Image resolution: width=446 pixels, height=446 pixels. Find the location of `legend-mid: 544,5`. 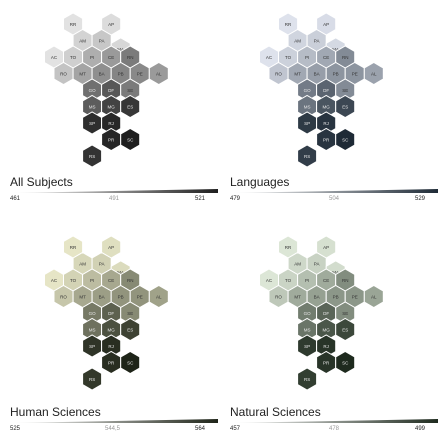

legend-mid: 544,5 is located at coordinates (113, 429).